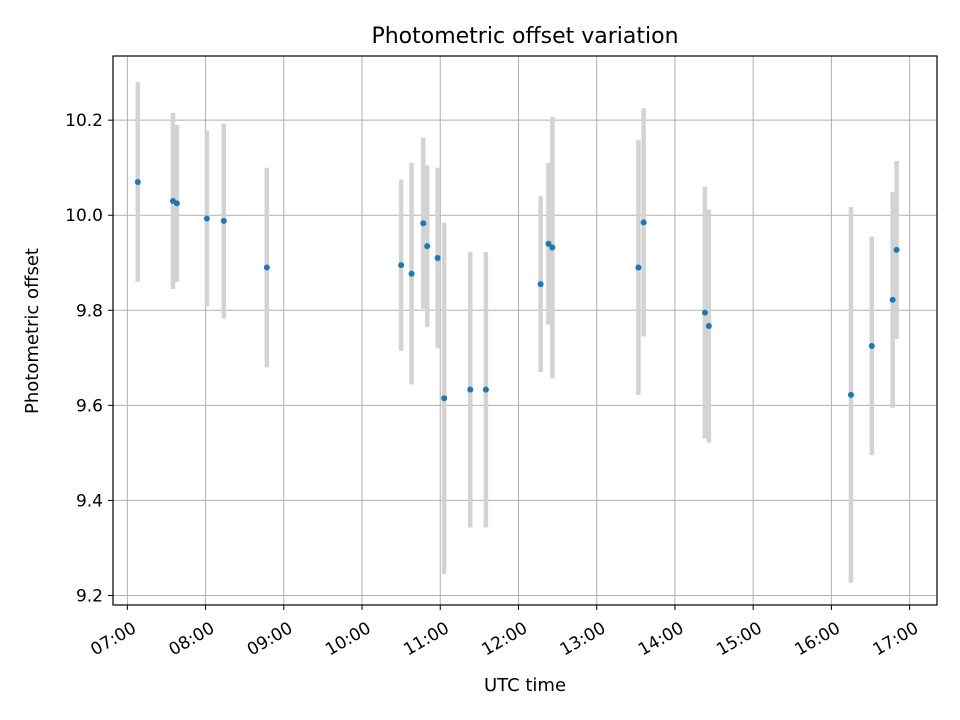  I want to click on y-axis-ticks: 9.2 9.4 9.6 9.8 10.0 10.2, so click(89, 358).